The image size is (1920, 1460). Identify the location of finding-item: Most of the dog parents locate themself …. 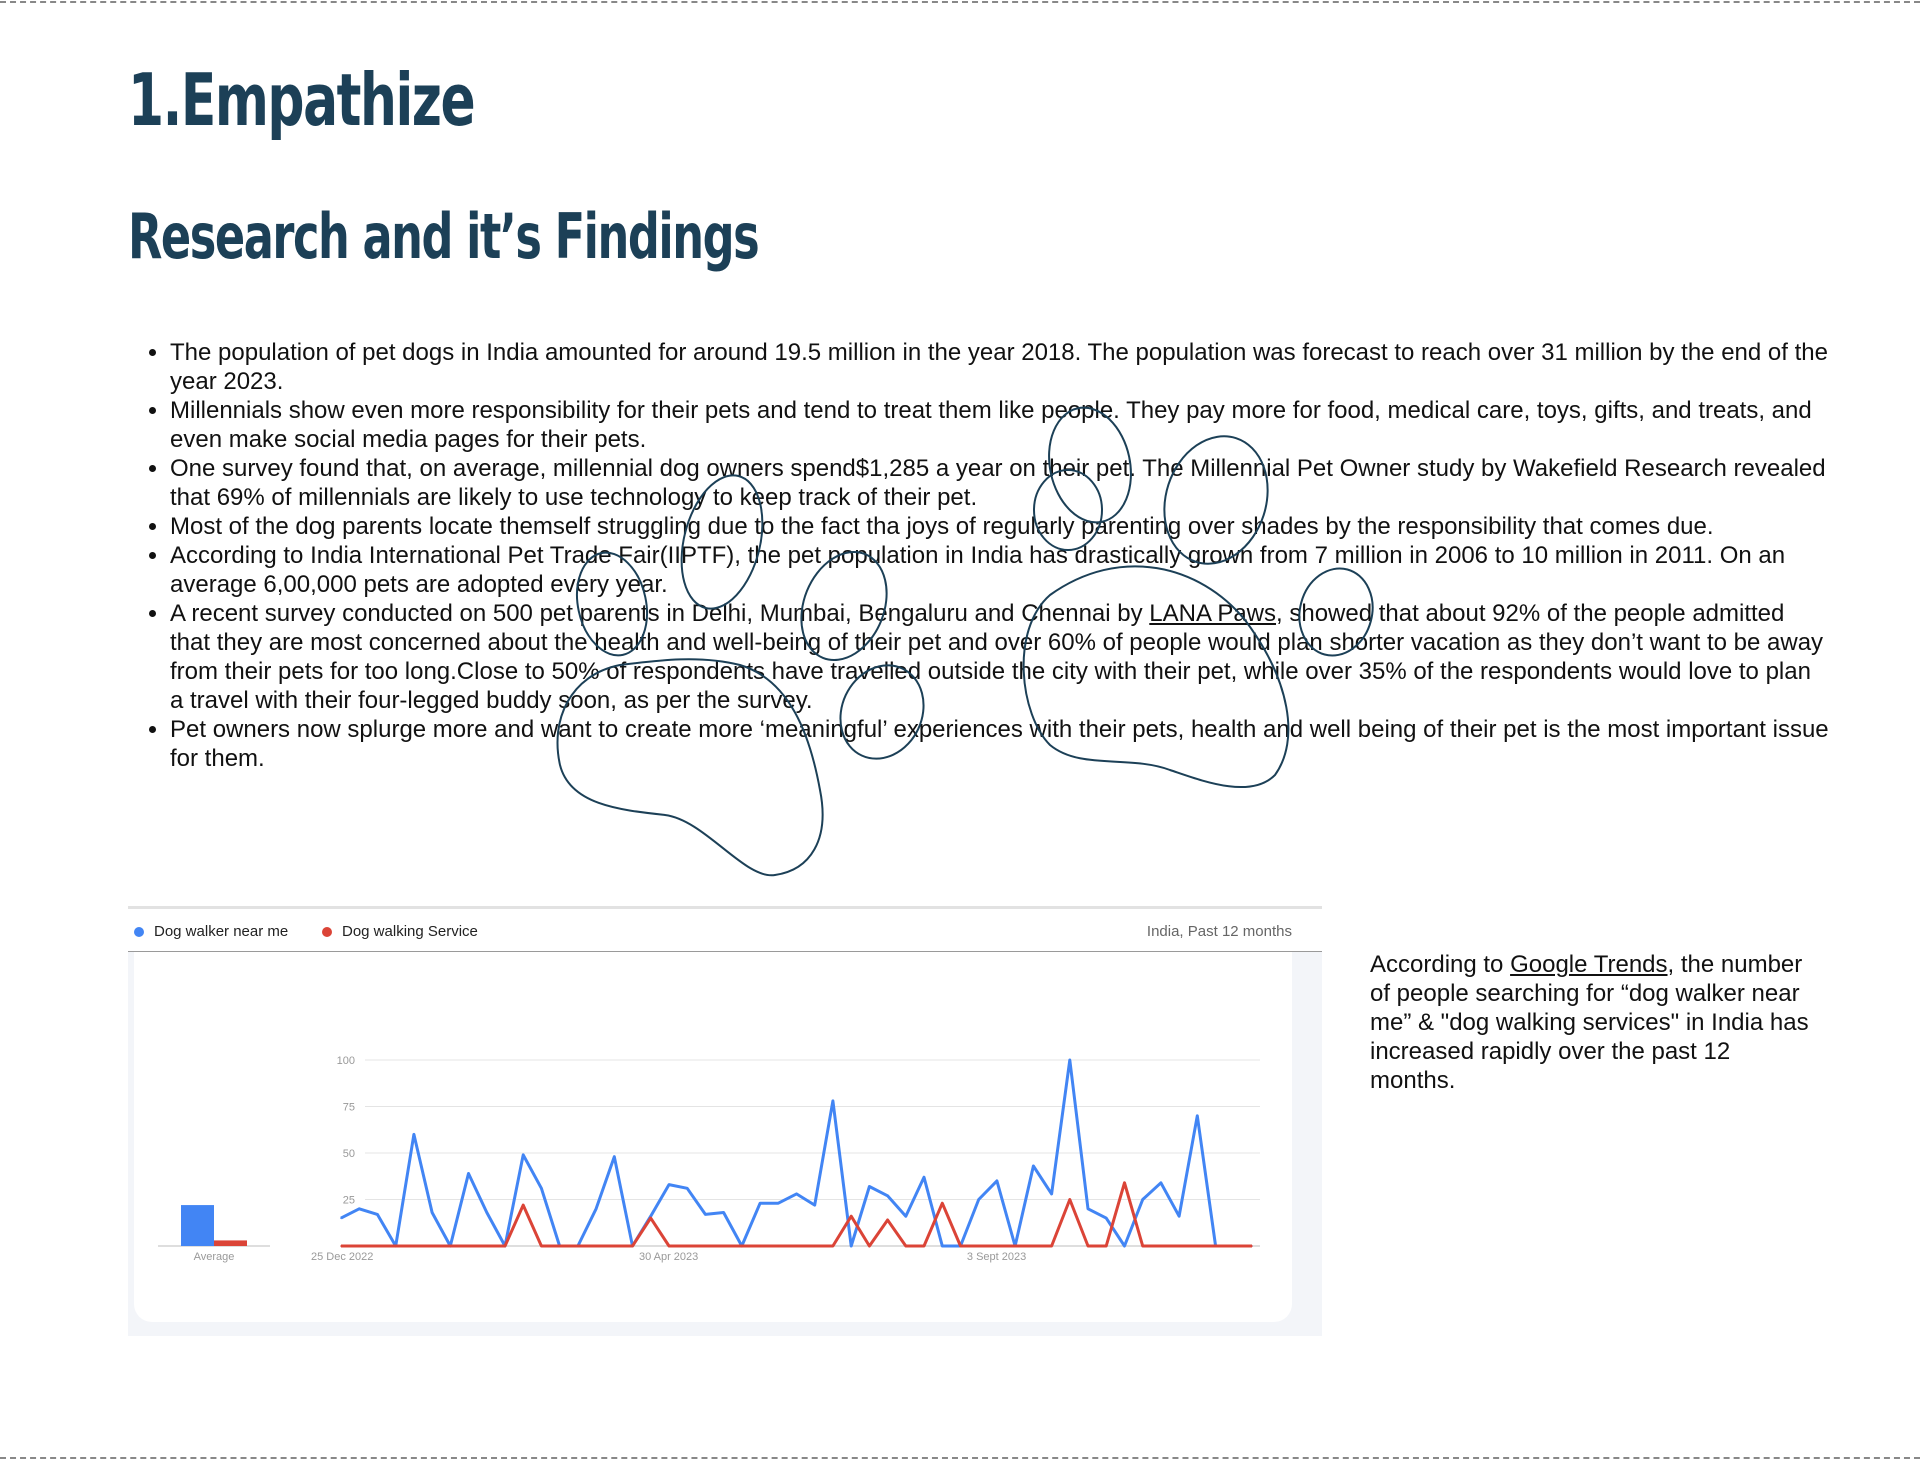
(1000, 526).